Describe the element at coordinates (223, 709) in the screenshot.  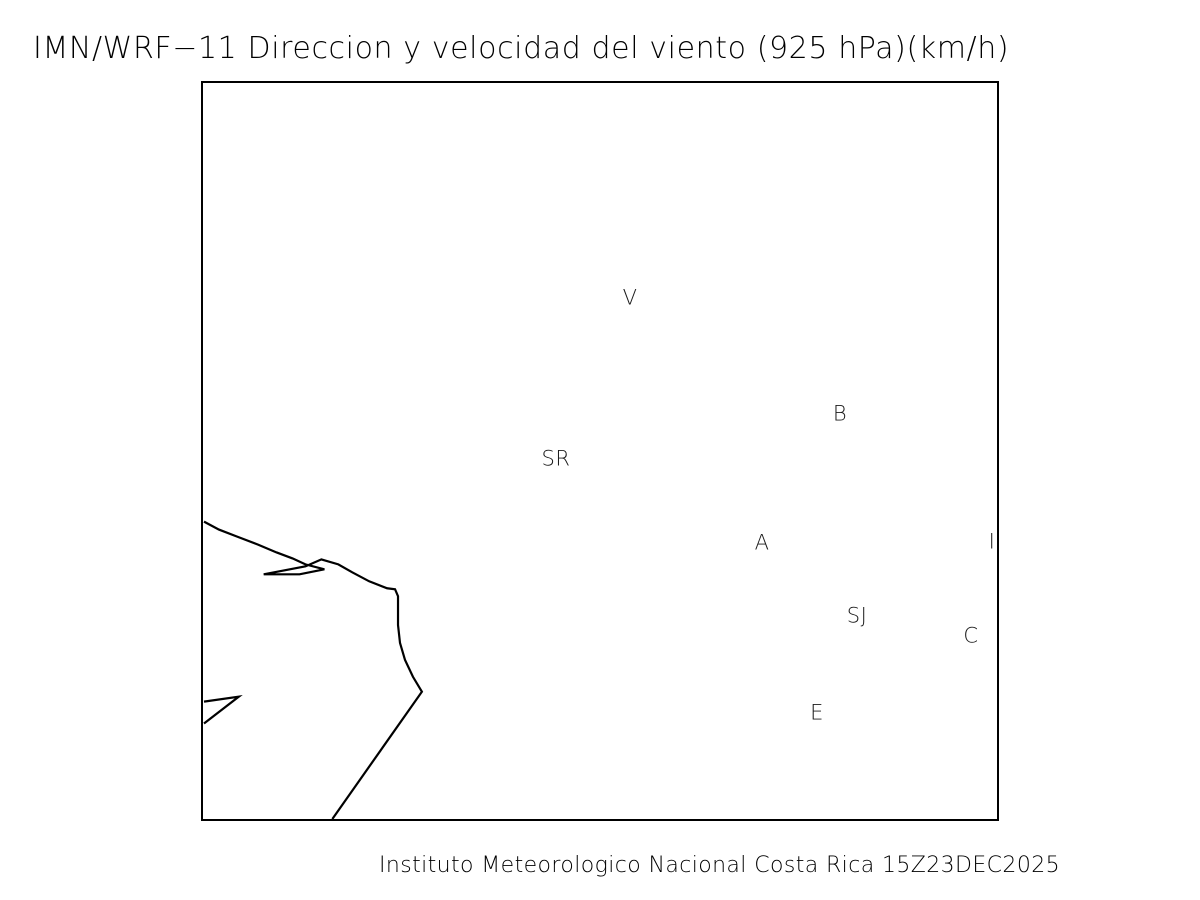
I see `coastline-pacific-inlet` at that location.